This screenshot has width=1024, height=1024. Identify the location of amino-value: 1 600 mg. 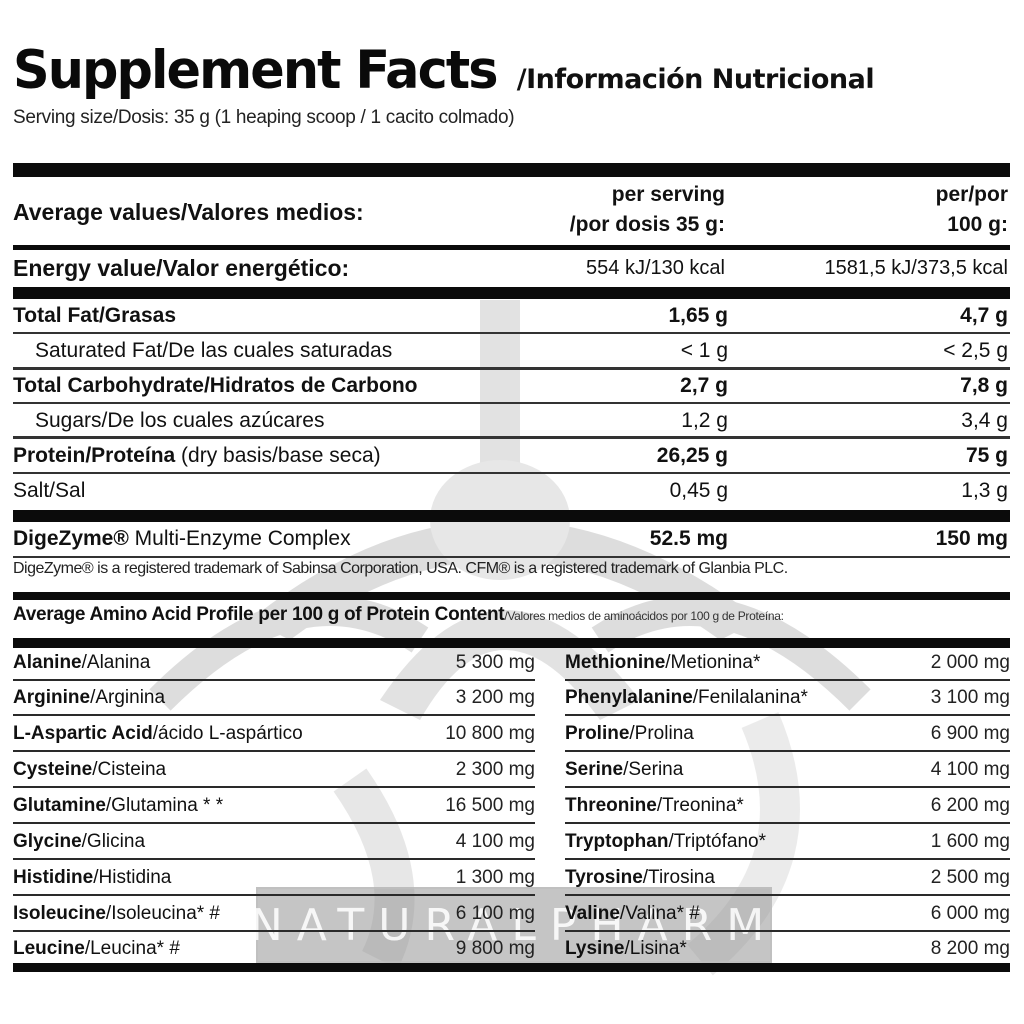
(970, 841).